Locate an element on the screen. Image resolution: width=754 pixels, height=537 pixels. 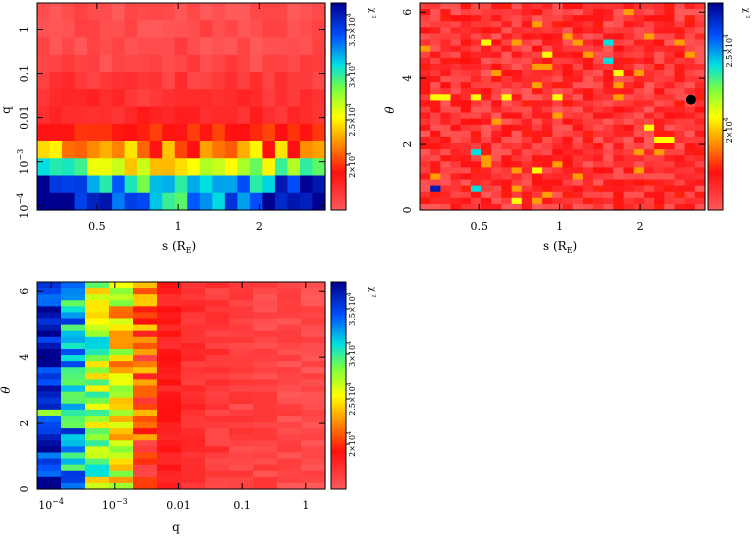
x-tick-label: 0.01 is located at coordinates (178, 505).